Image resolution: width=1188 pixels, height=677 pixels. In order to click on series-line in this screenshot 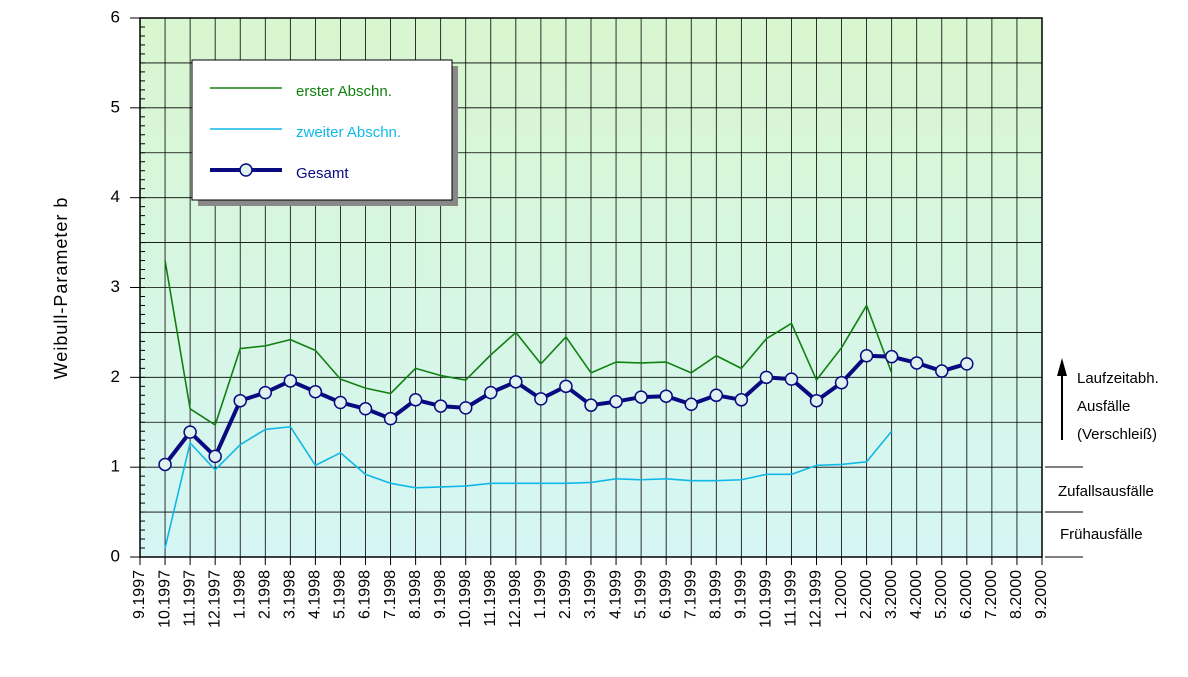, I will do `click(528, 487)`.